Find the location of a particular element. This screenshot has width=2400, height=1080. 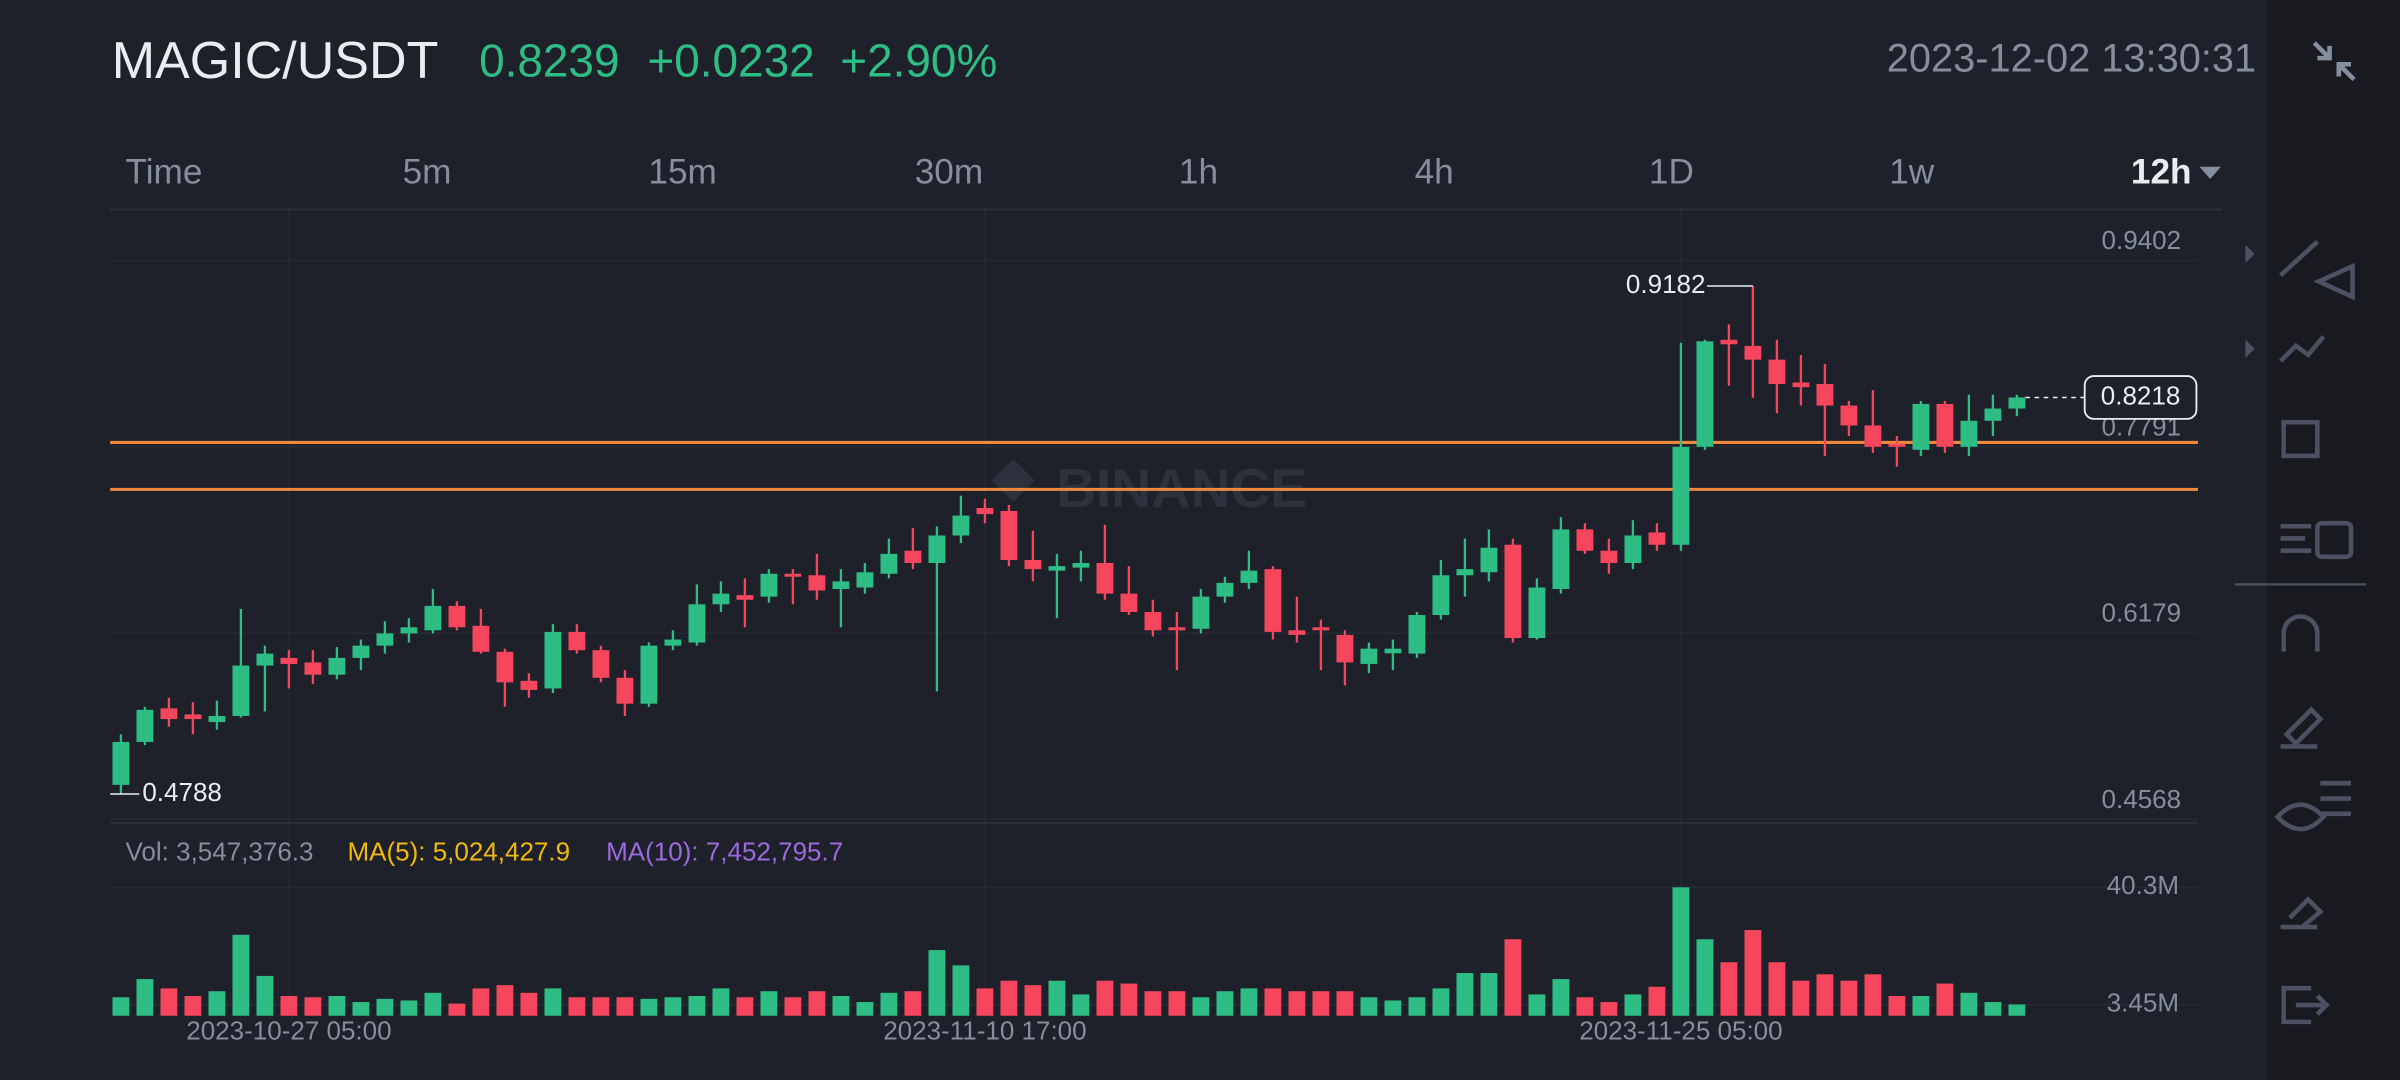

timeframe-tab: 15m is located at coordinates (682, 172).